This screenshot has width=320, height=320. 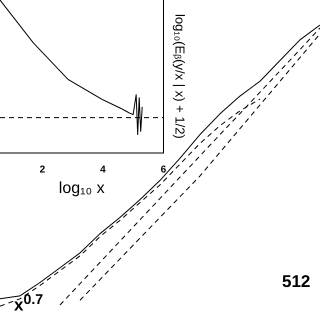 I want to click on y-axis-title: log₁₀(Eᵦ(y/x | x) + 1/2), so click(x=180, y=76).